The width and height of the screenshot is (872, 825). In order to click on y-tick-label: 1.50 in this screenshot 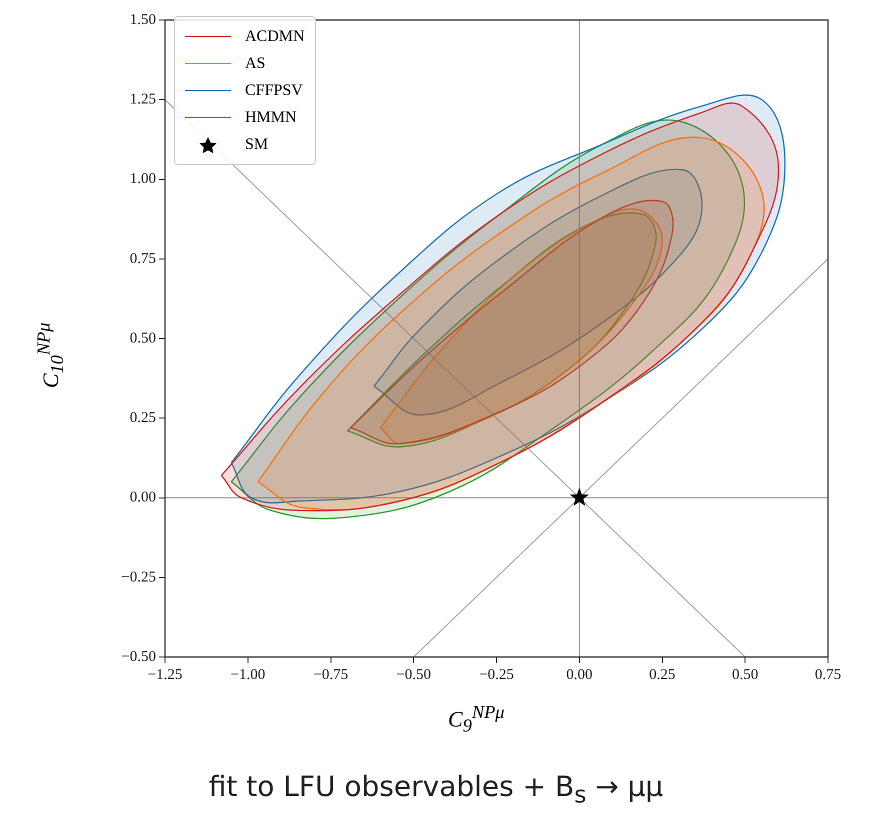, I will do `click(143, 20)`.